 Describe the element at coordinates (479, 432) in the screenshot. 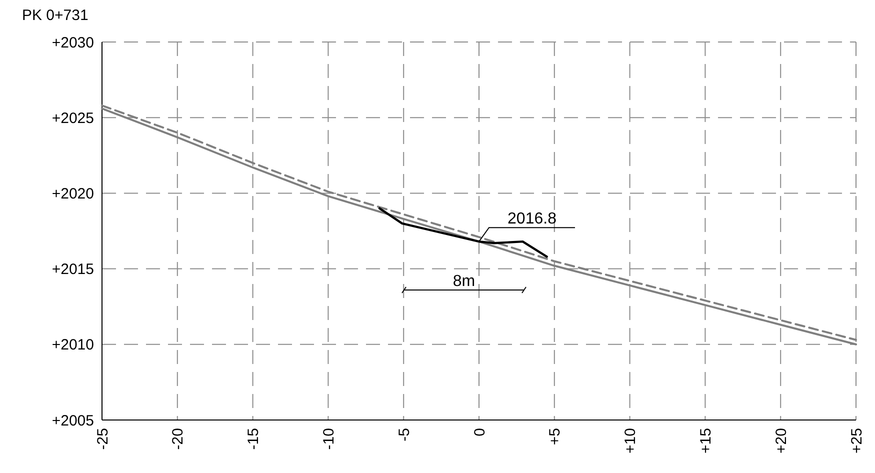

I see `x-tick-label: 0` at that location.